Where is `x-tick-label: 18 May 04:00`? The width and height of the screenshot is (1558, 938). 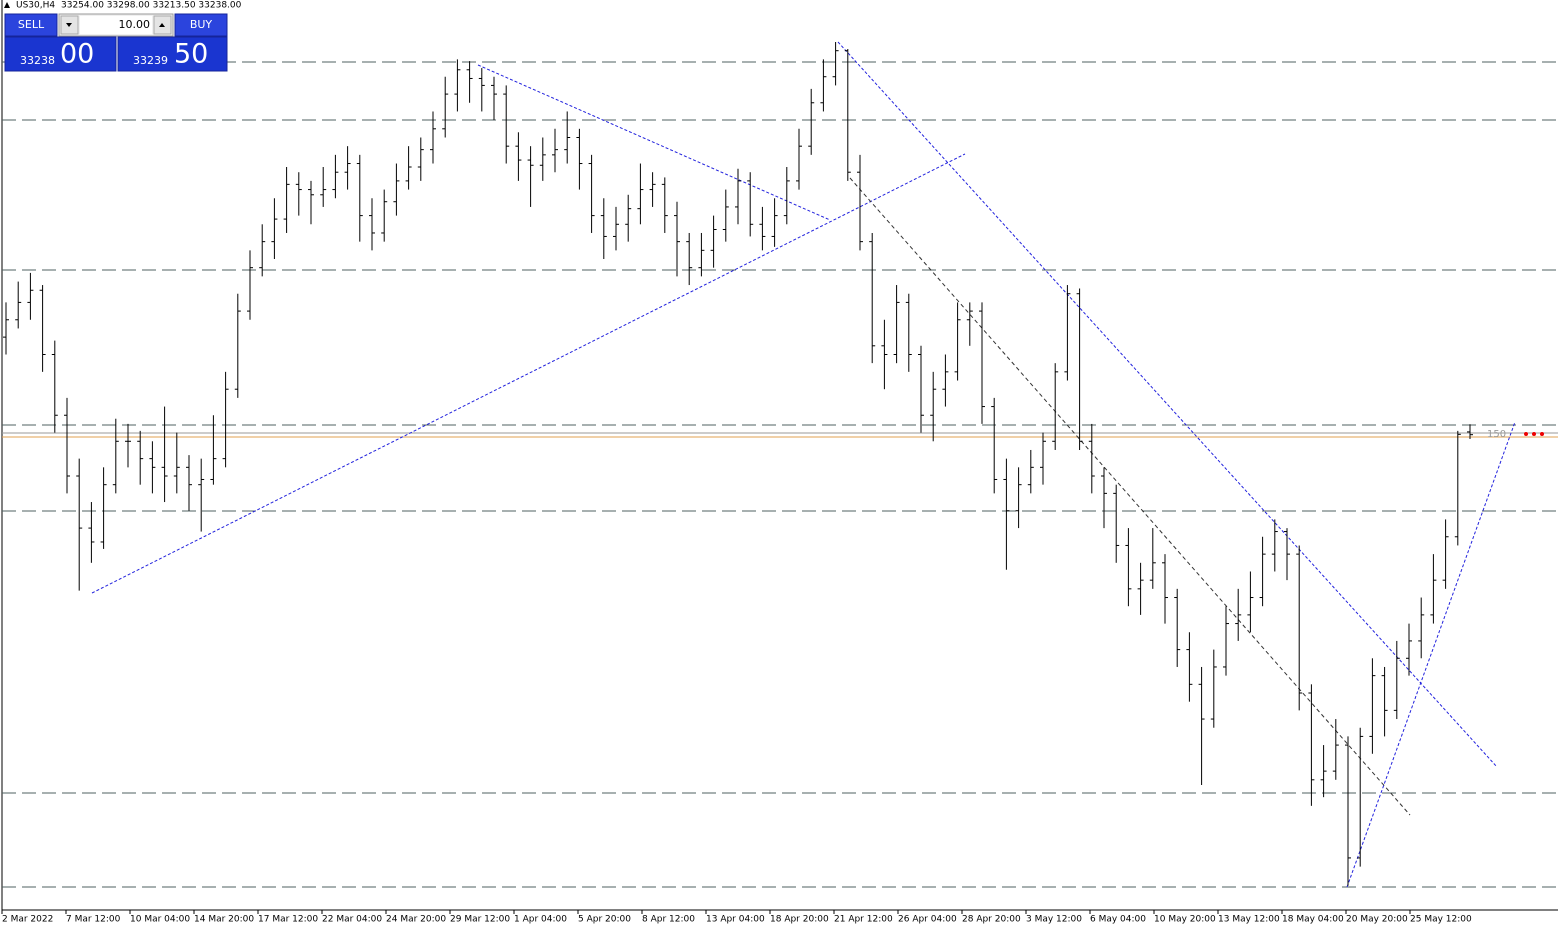
x-tick-label: 18 May 04:00 is located at coordinates (1313, 920).